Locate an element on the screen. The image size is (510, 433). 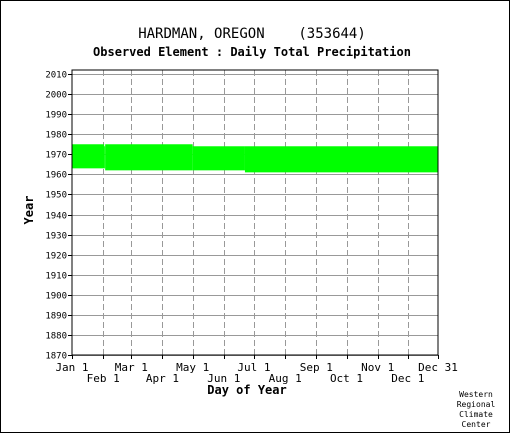
credit-line-1: Western is located at coordinates (476, 394).